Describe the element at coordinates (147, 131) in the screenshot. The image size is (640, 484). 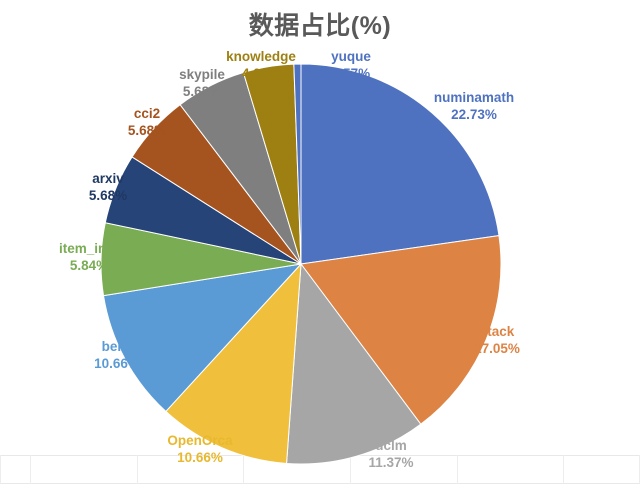
I see `pie-label-cci2-value: 5.68%` at that location.